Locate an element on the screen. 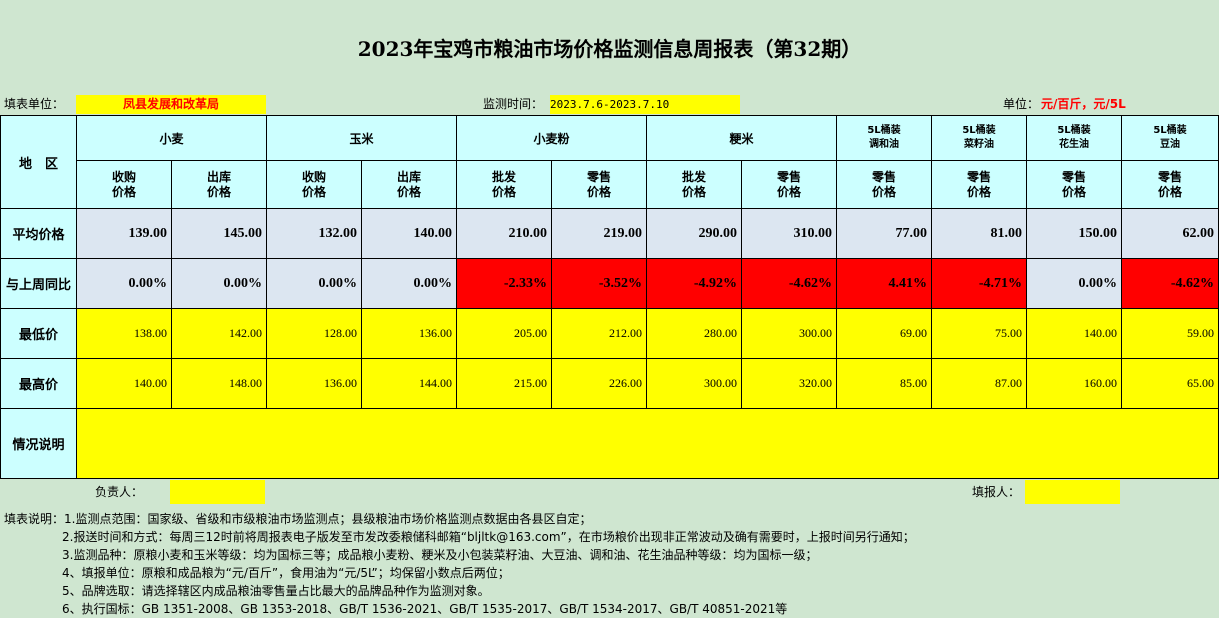 Image resolution: width=1219 pixels, height=618 pixels. group-header-flour: 小麦粉 is located at coordinates (551, 138).